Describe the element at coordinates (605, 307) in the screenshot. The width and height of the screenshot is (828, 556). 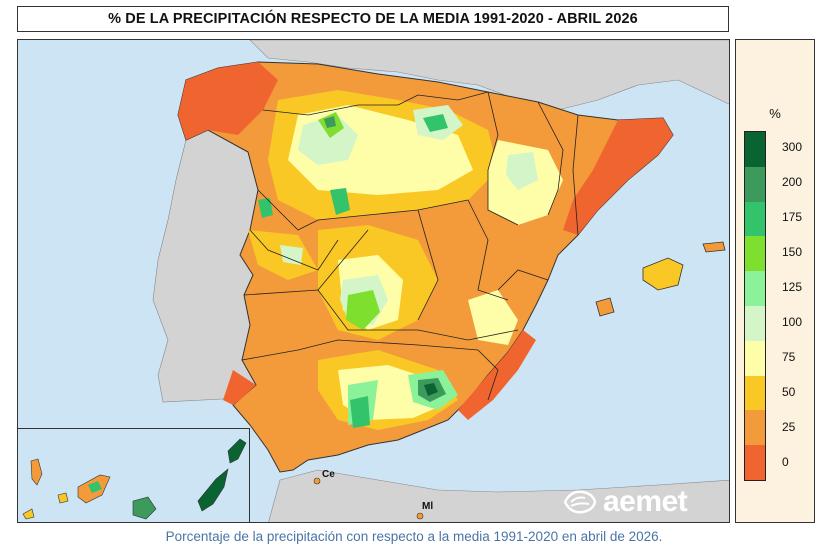
I see `ibiza` at that location.